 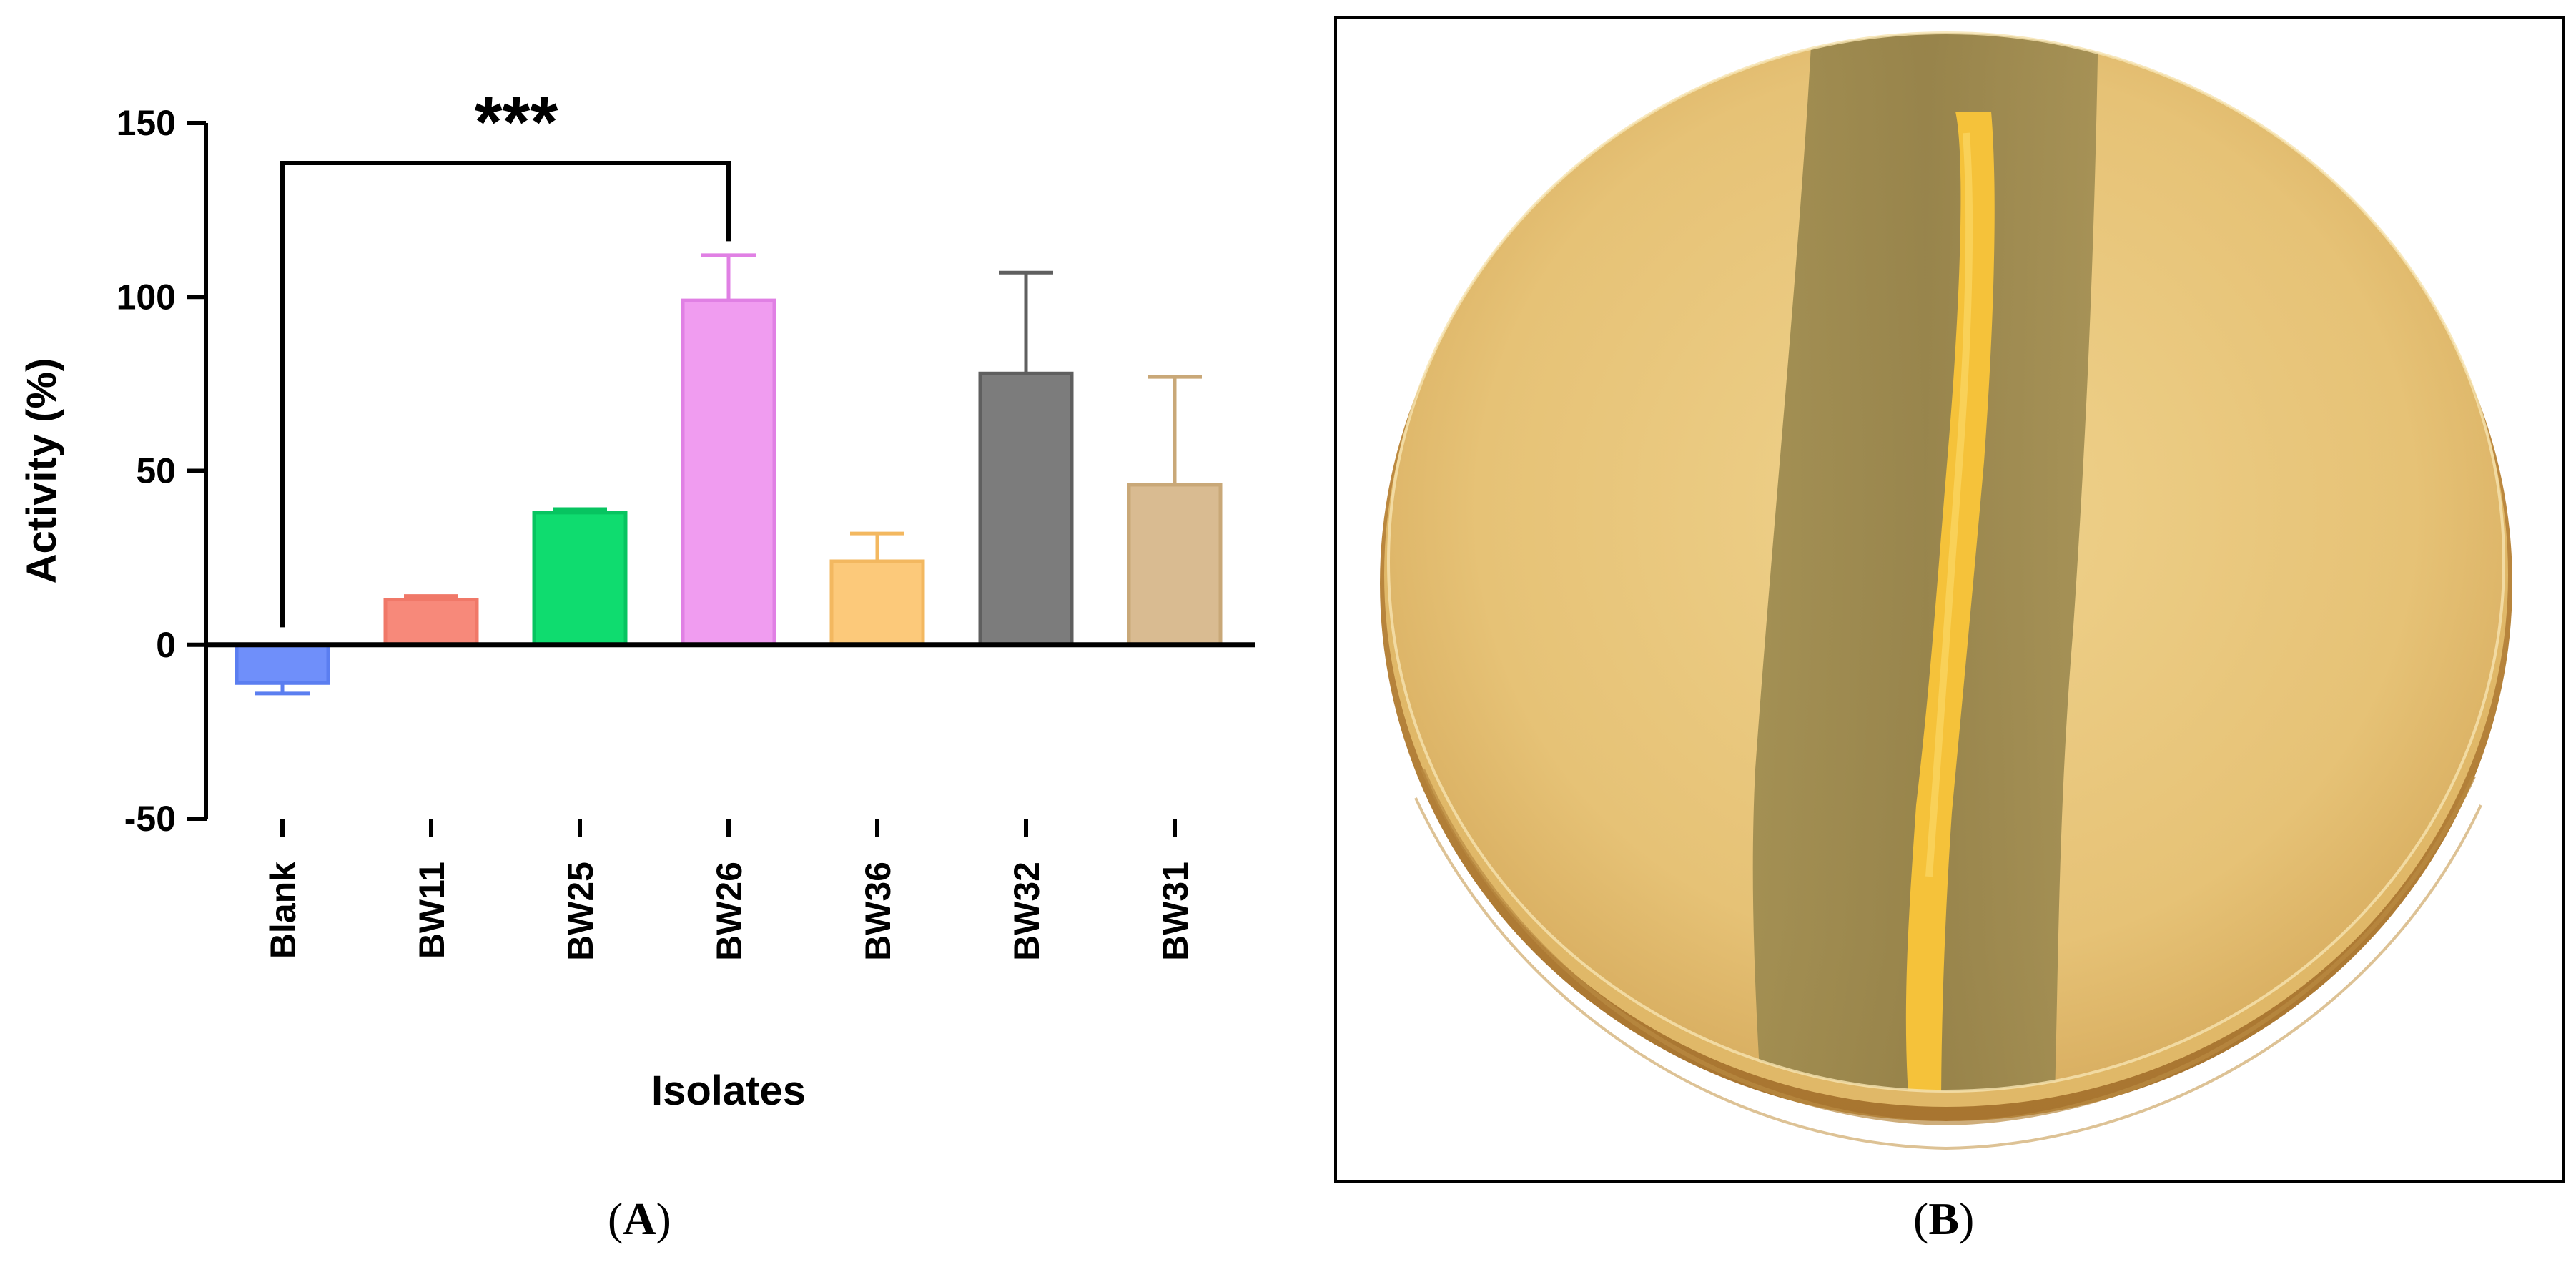 What do you see at coordinates (728, 1091) in the screenshot?
I see `x-axis-label: Isolates` at bounding box center [728, 1091].